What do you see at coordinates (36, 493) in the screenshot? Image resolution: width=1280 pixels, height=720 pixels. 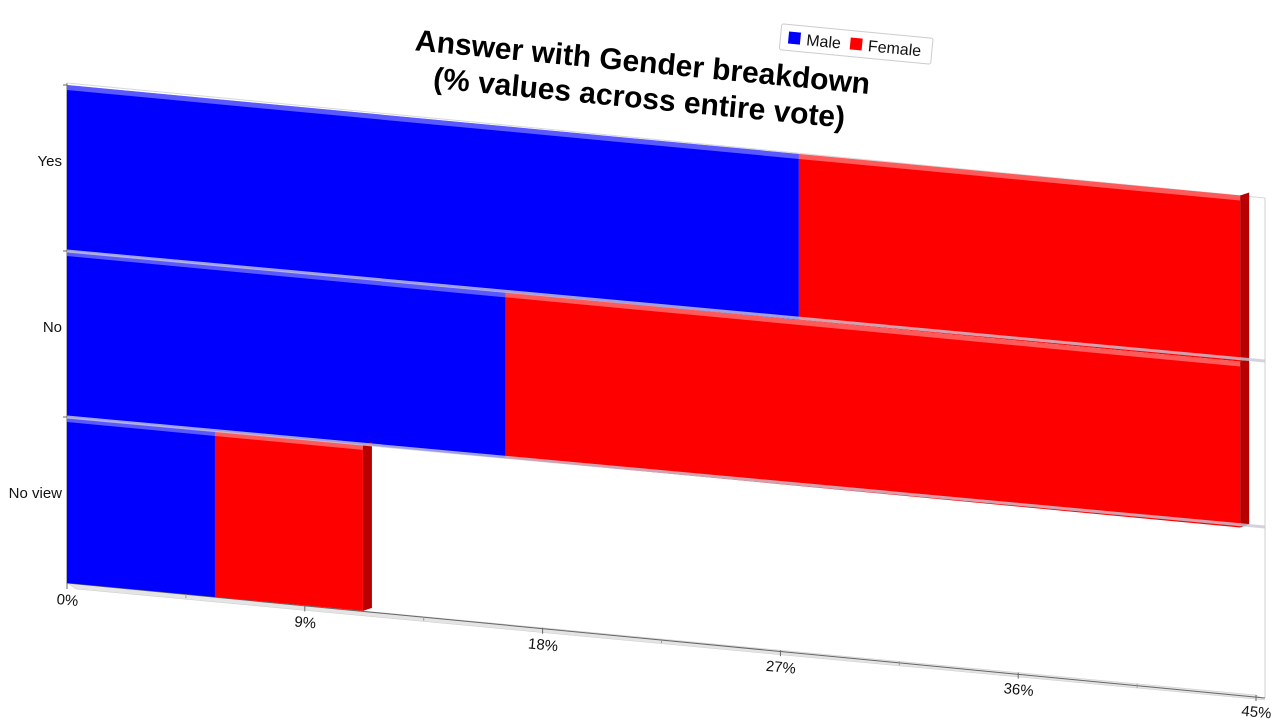 I see `category-label-no-view: No view` at bounding box center [36, 493].